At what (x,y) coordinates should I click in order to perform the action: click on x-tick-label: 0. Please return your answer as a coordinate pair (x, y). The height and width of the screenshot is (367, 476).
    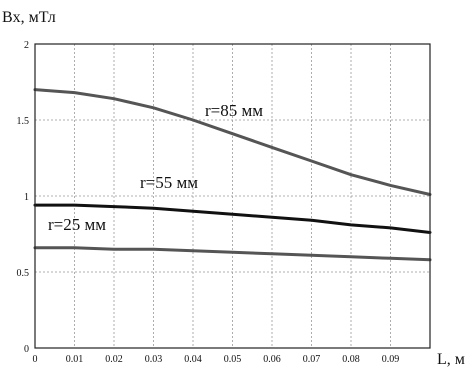
    Looking at the image, I should click on (35, 359).